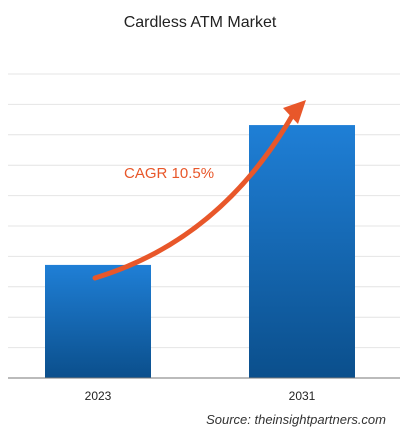  I want to click on x-tick-labels: 2023 2031, so click(200, 396).